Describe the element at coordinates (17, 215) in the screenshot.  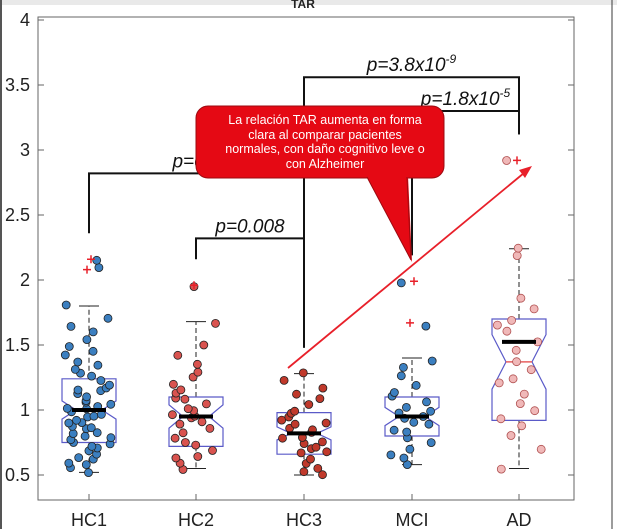
I see `y-tick-label: 2.5` at that location.